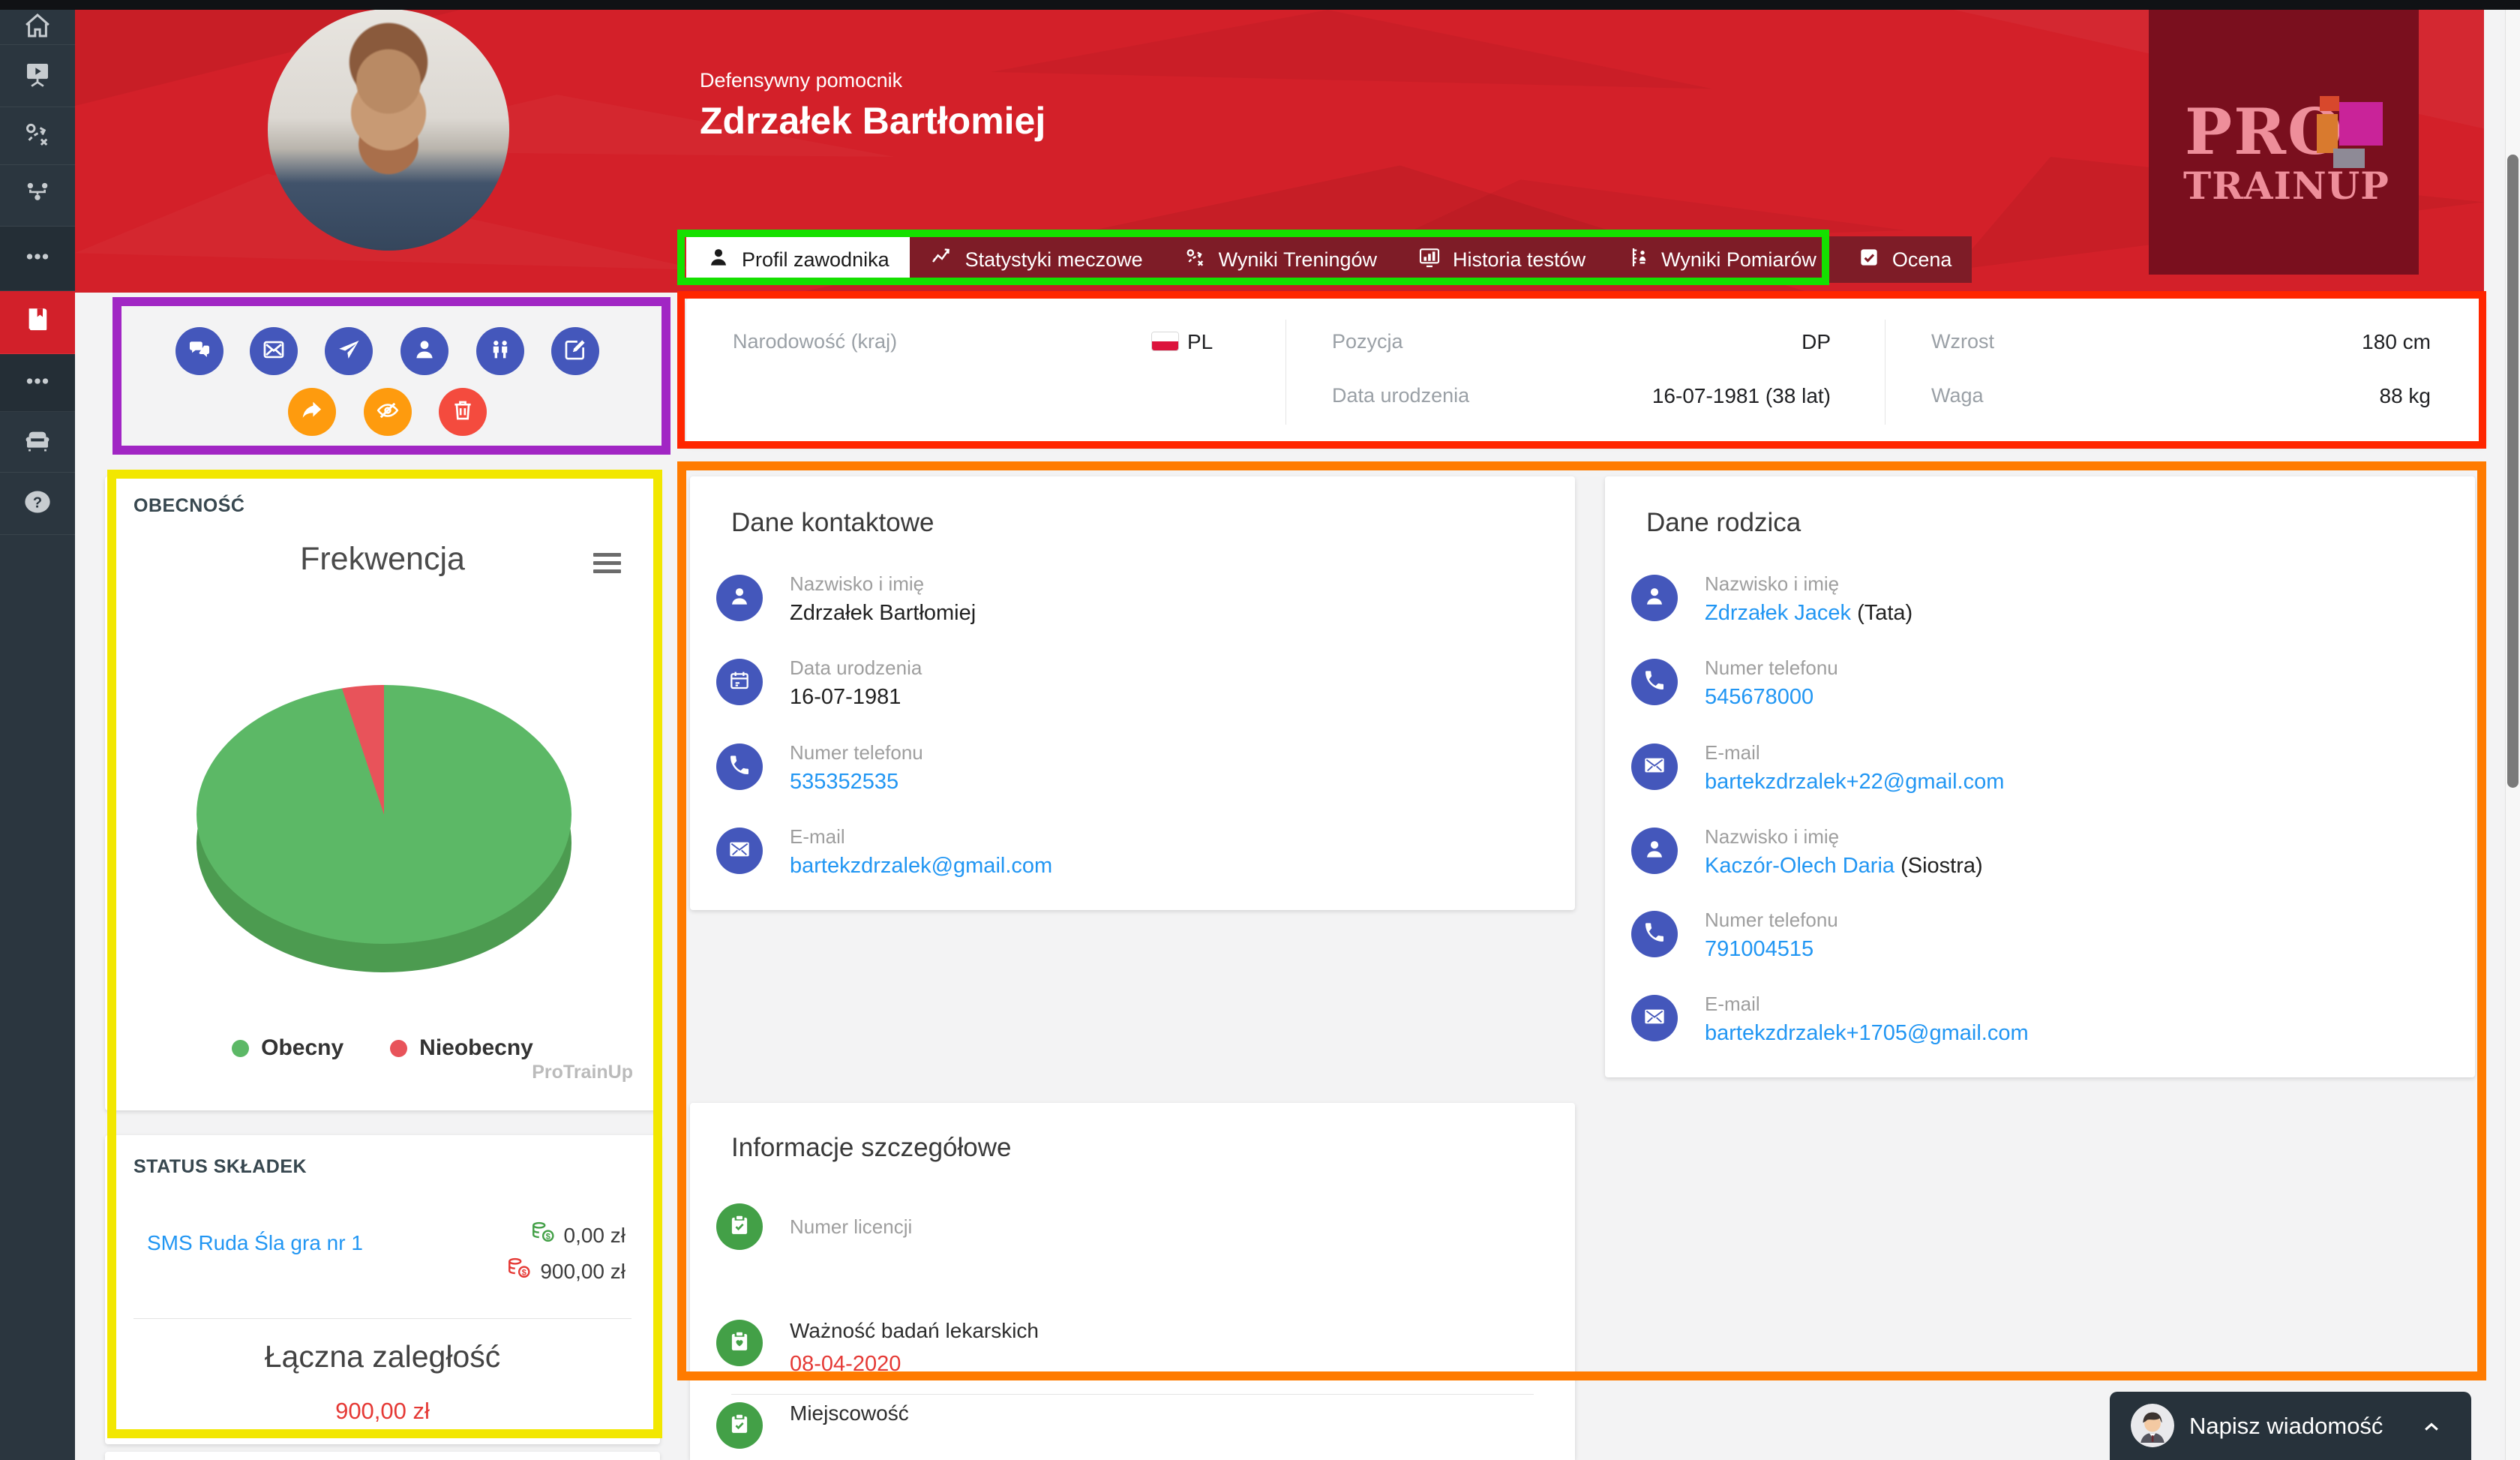  What do you see at coordinates (815, 341) in the screenshot?
I see `nationality-label: Narodowość (kraj)` at bounding box center [815, 341].